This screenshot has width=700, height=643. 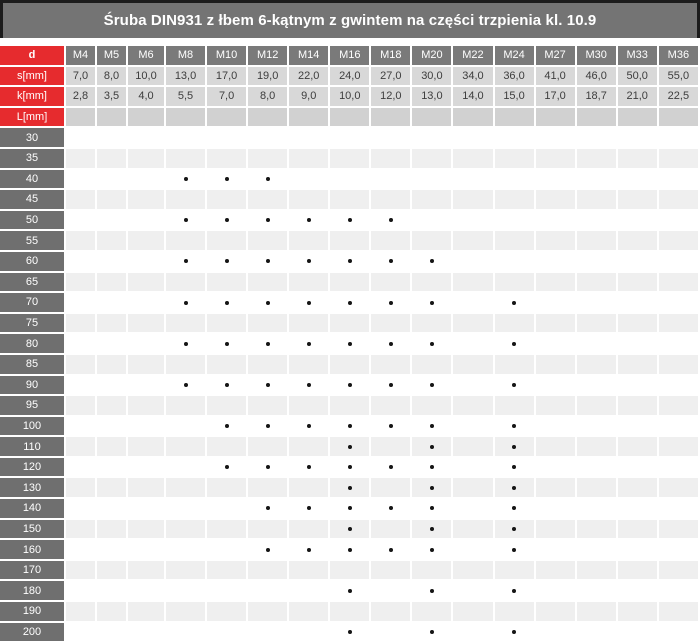 What do you see at coordinates (33, 530) in the screenshot?
I see `length-cell: 150` at bounding box center [33, 530].